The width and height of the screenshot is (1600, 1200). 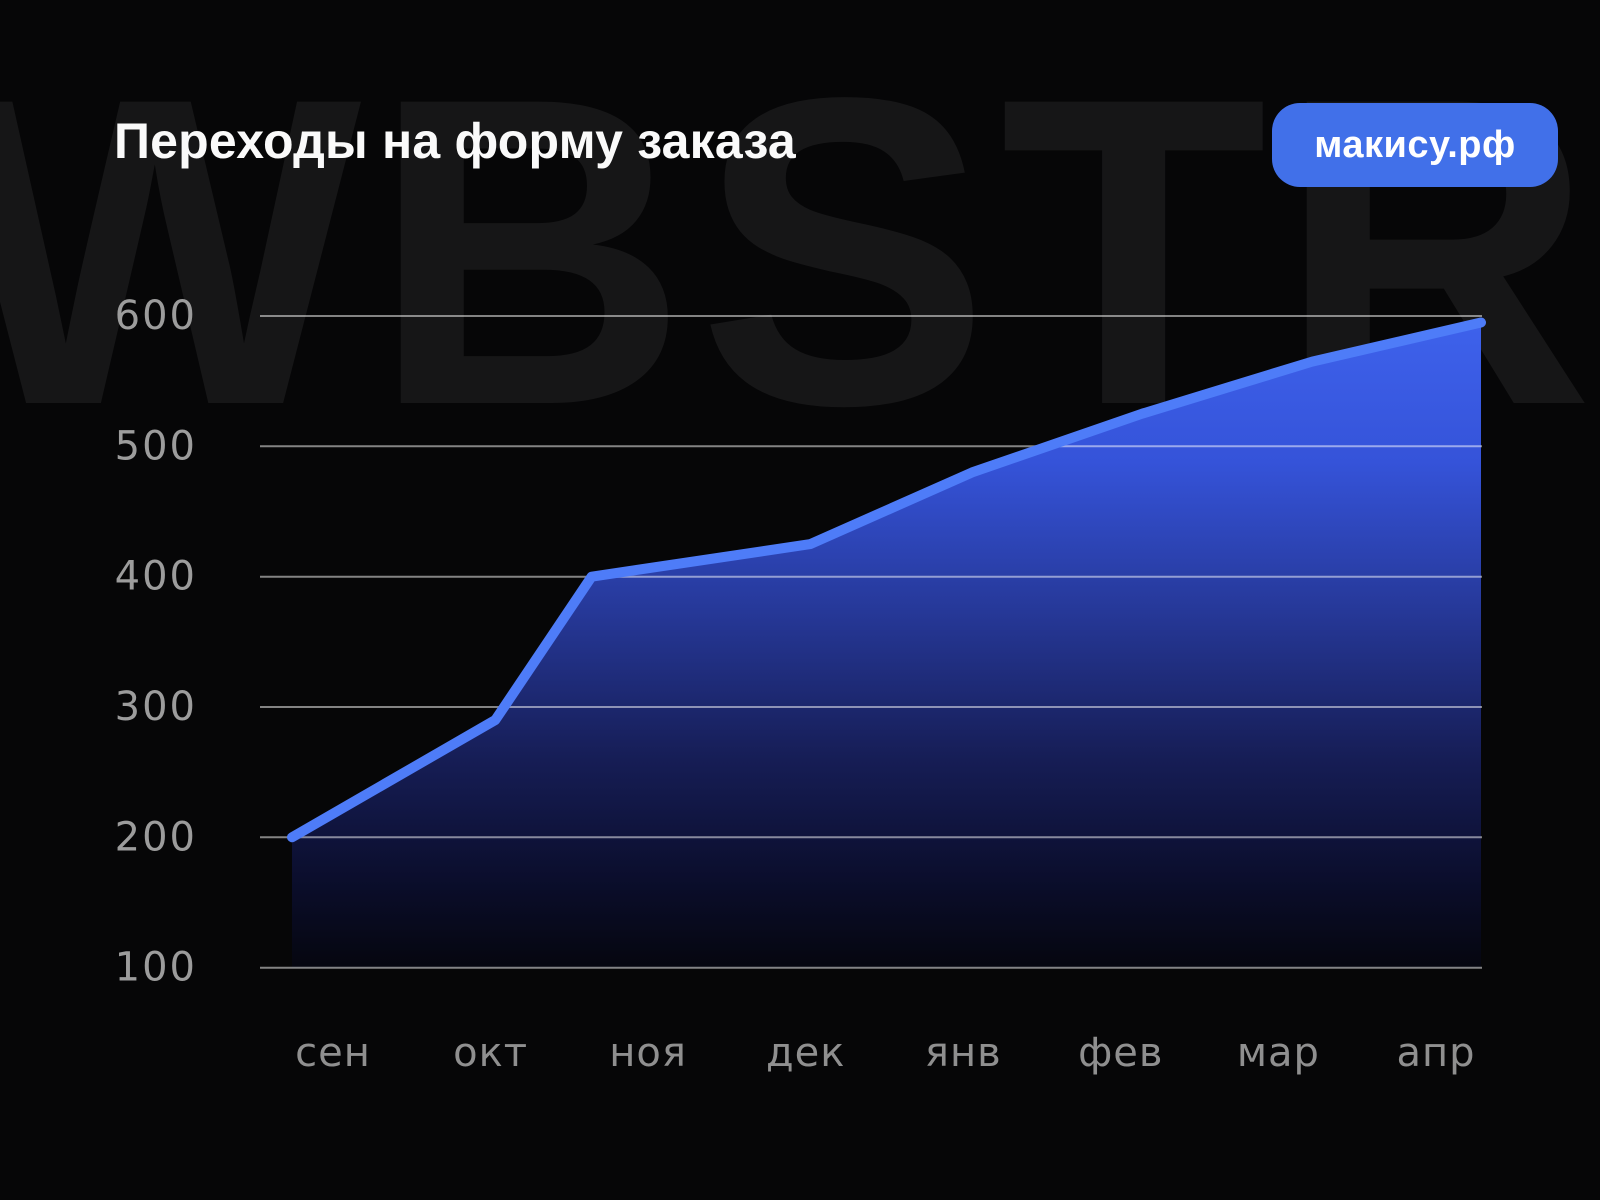 I want to click on y-tick-label-500: 500, so click(x=156, y=446).